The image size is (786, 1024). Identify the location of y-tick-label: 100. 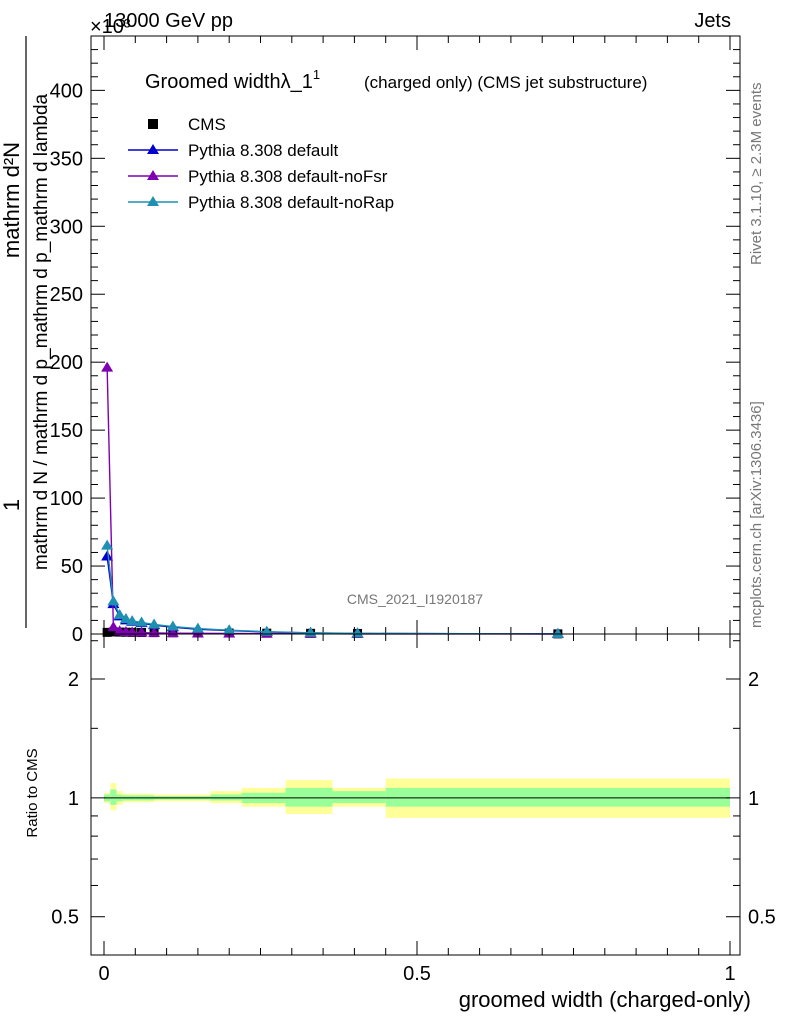
(66, 499).